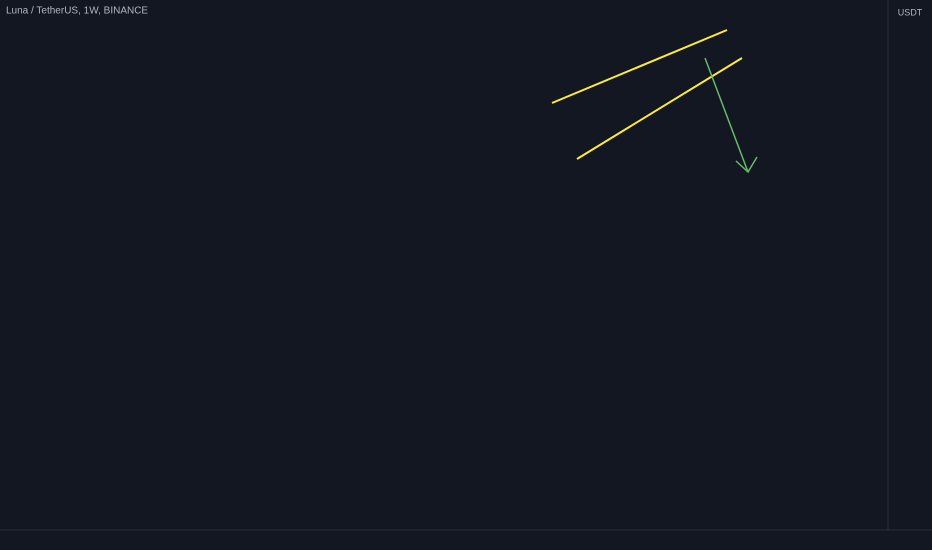 The image size is (932, 550). I want to click on drawings, so click(654, 101).